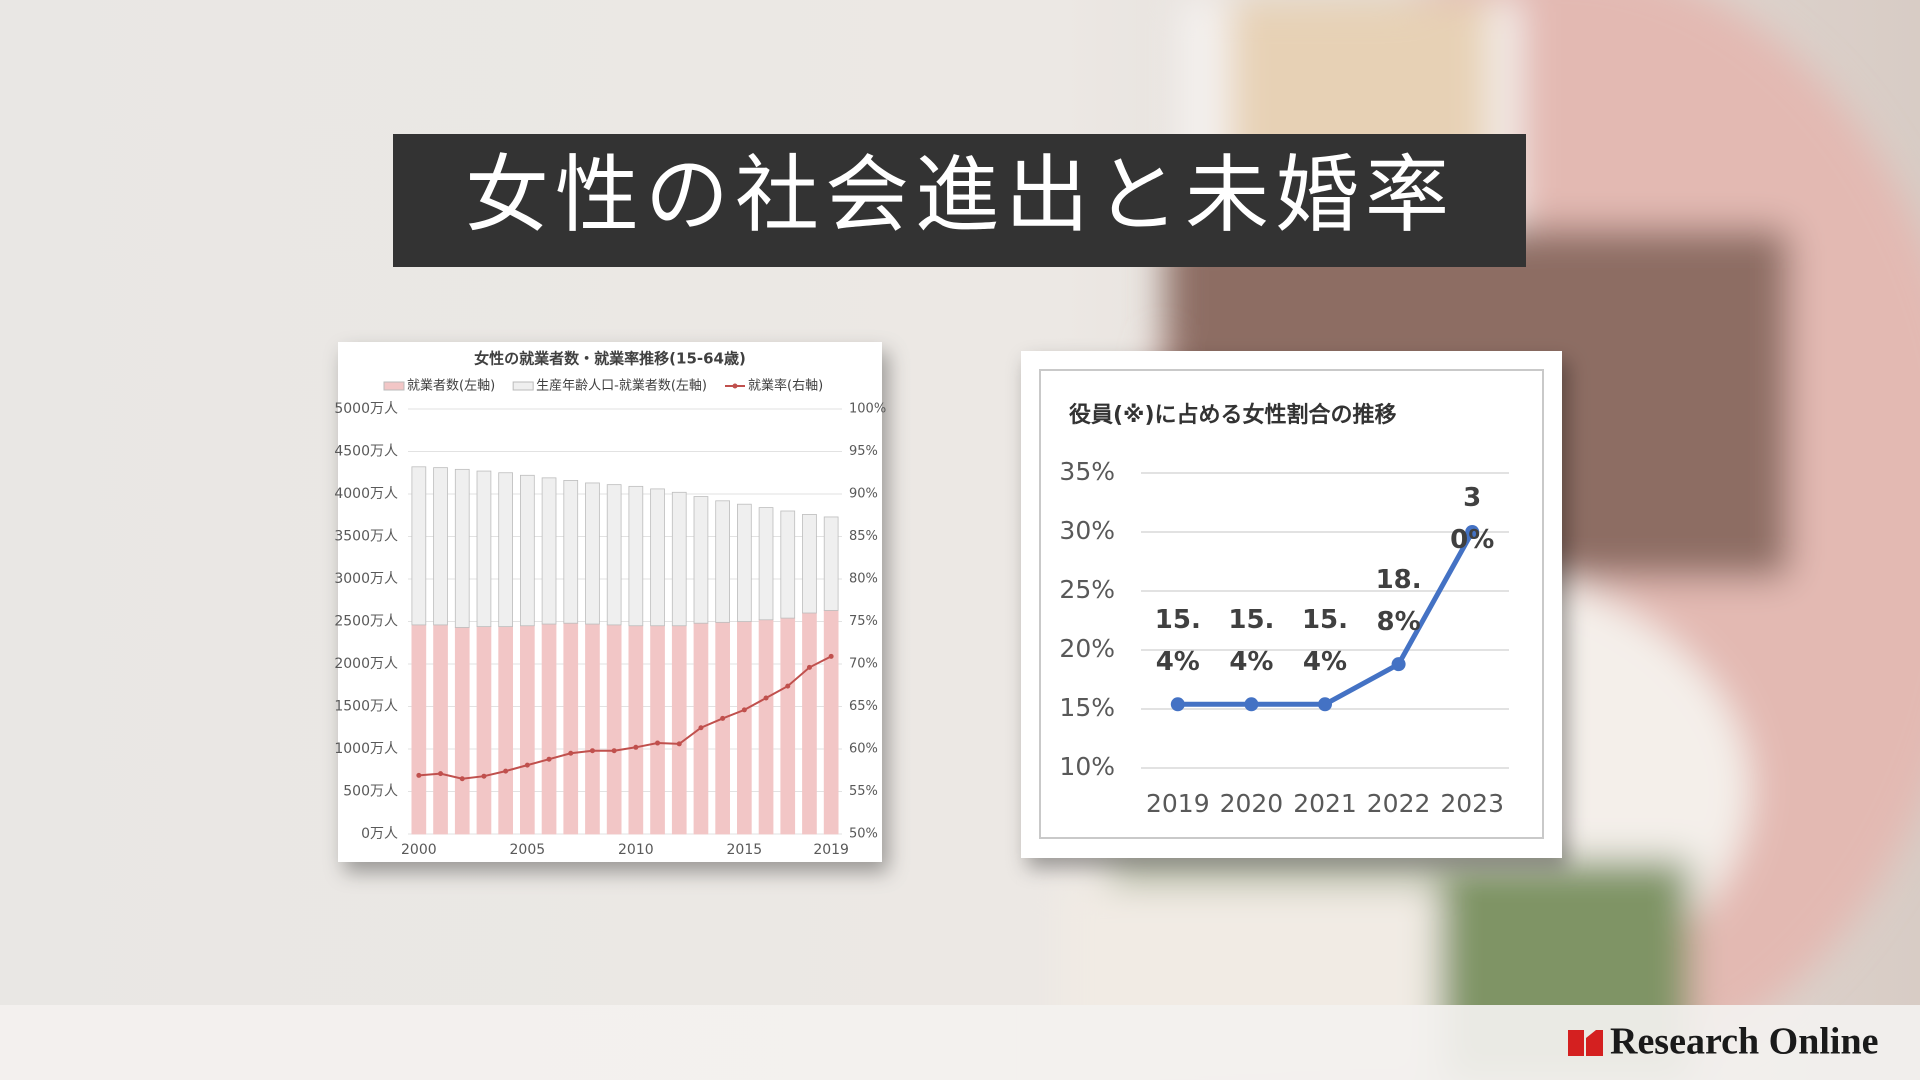  What do you see at coordinates (863, 451) in the screenshot?
I see `y2-tick-label: 95%` at bounding box center [863, 451].